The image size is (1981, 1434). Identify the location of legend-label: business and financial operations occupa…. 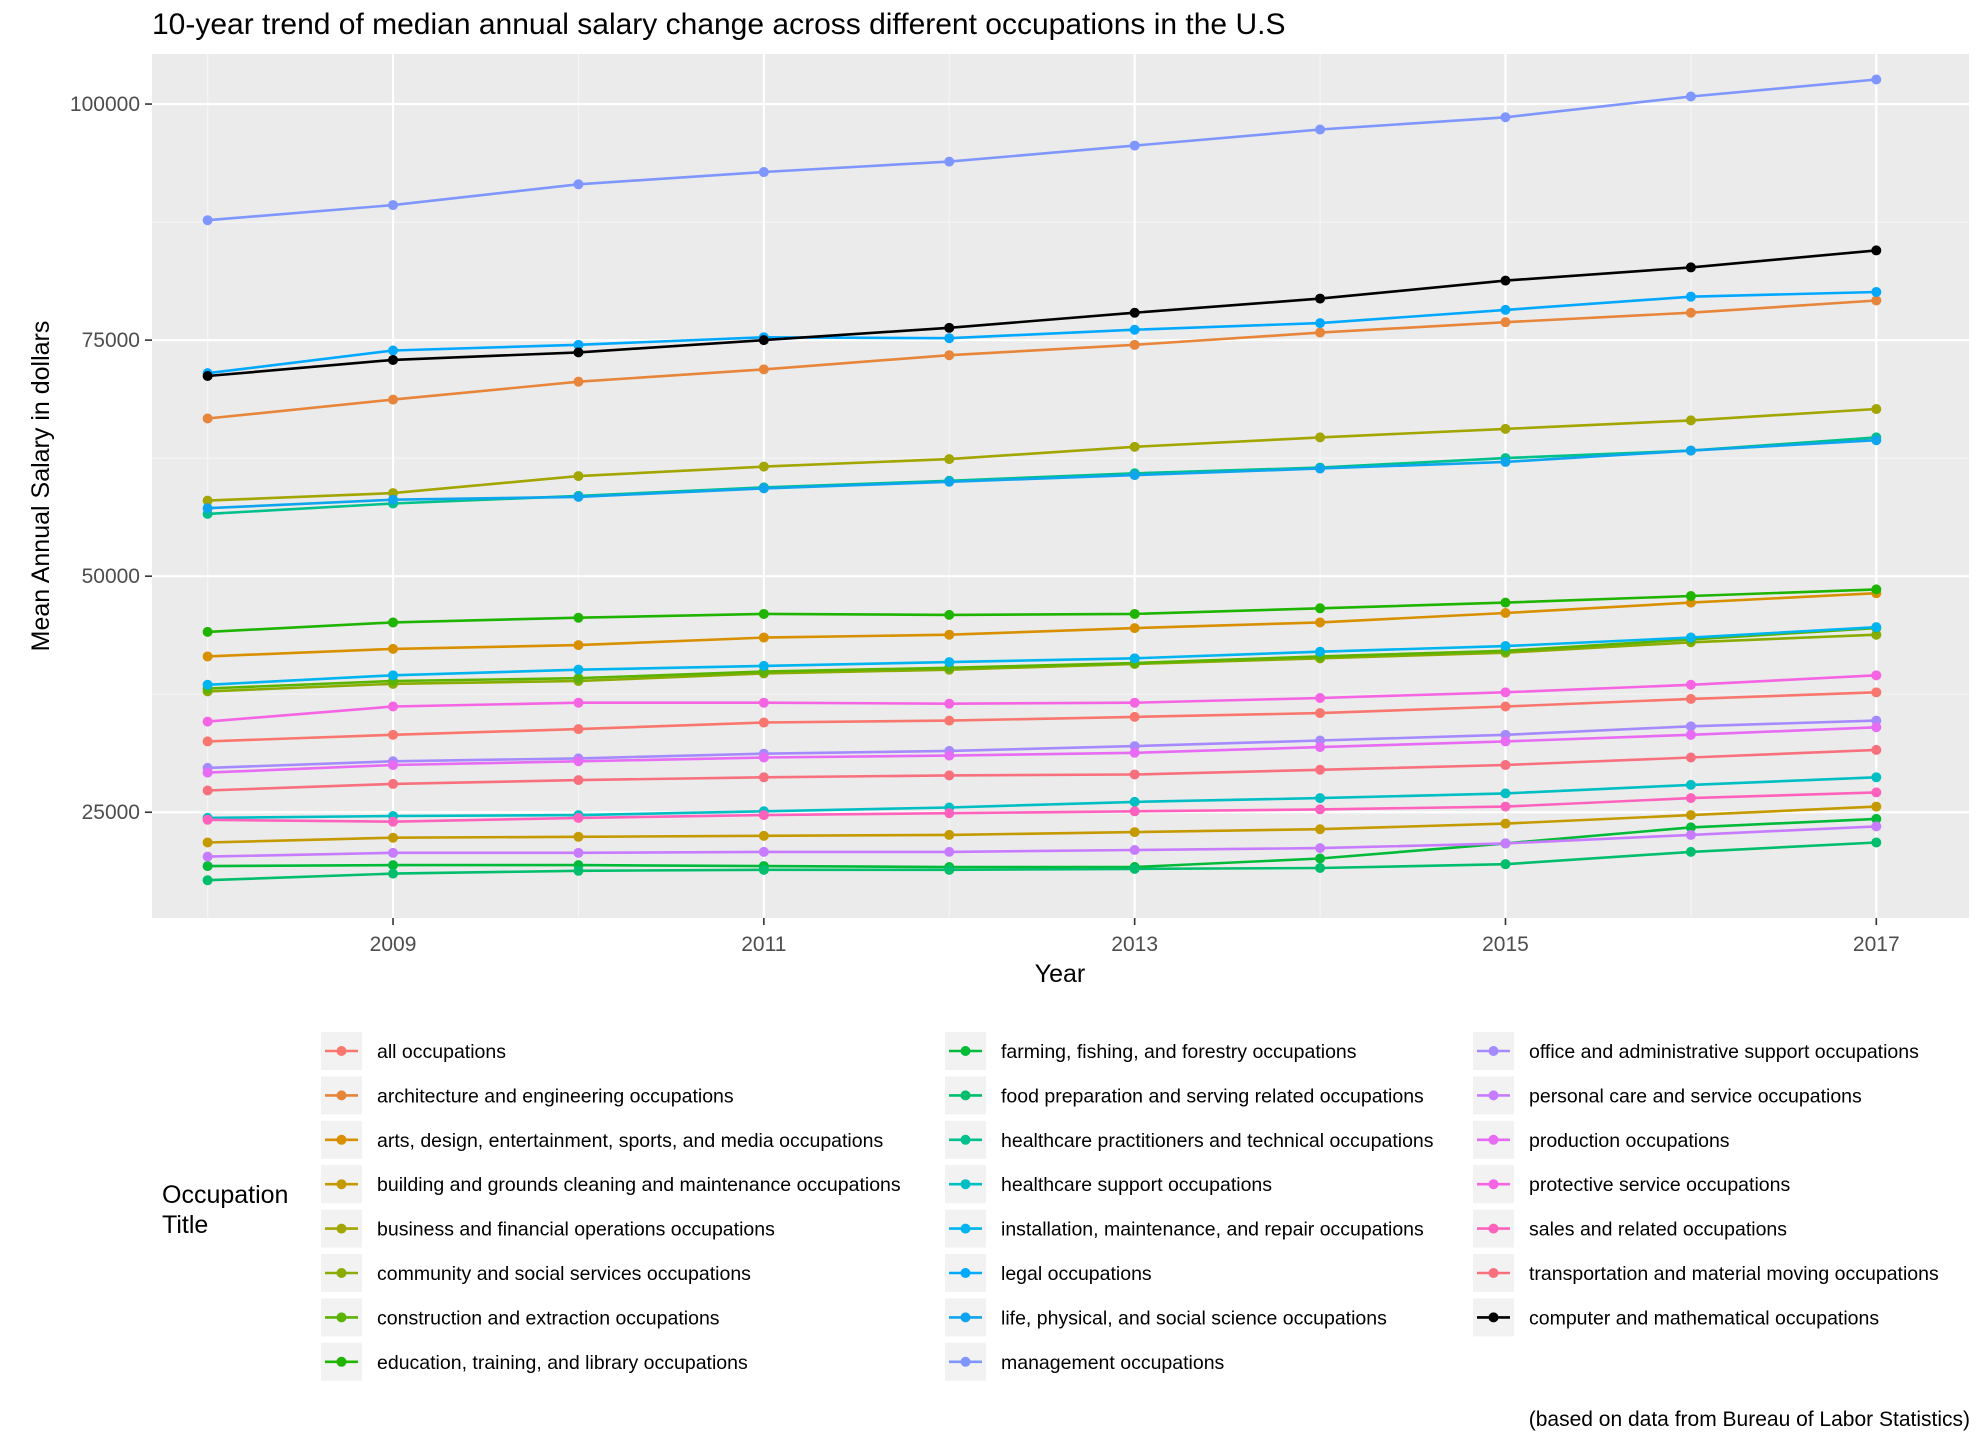
(576, 1230).